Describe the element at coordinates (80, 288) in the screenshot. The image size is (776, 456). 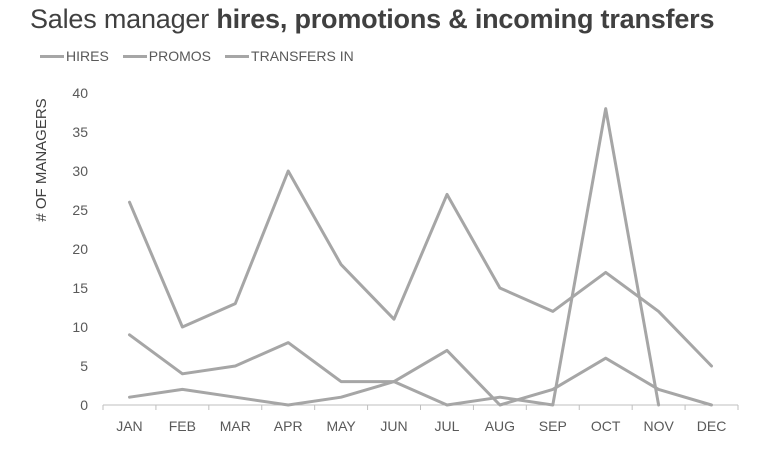
I see `y-tick-label: 15` at that location.